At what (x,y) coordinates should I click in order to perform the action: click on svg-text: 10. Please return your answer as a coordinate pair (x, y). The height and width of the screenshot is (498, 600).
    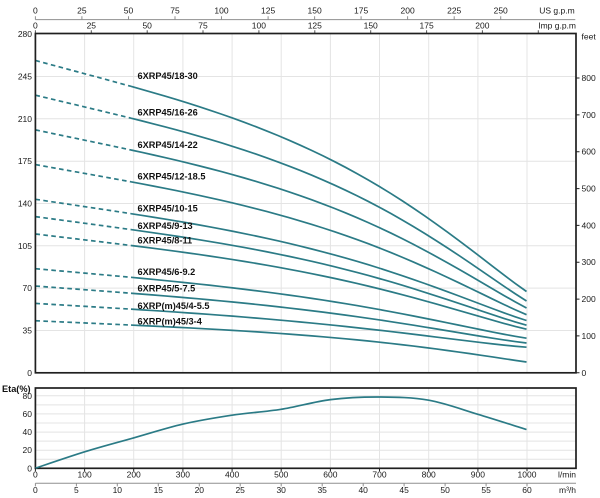
    Looking at the image, I should click on (118, 490).